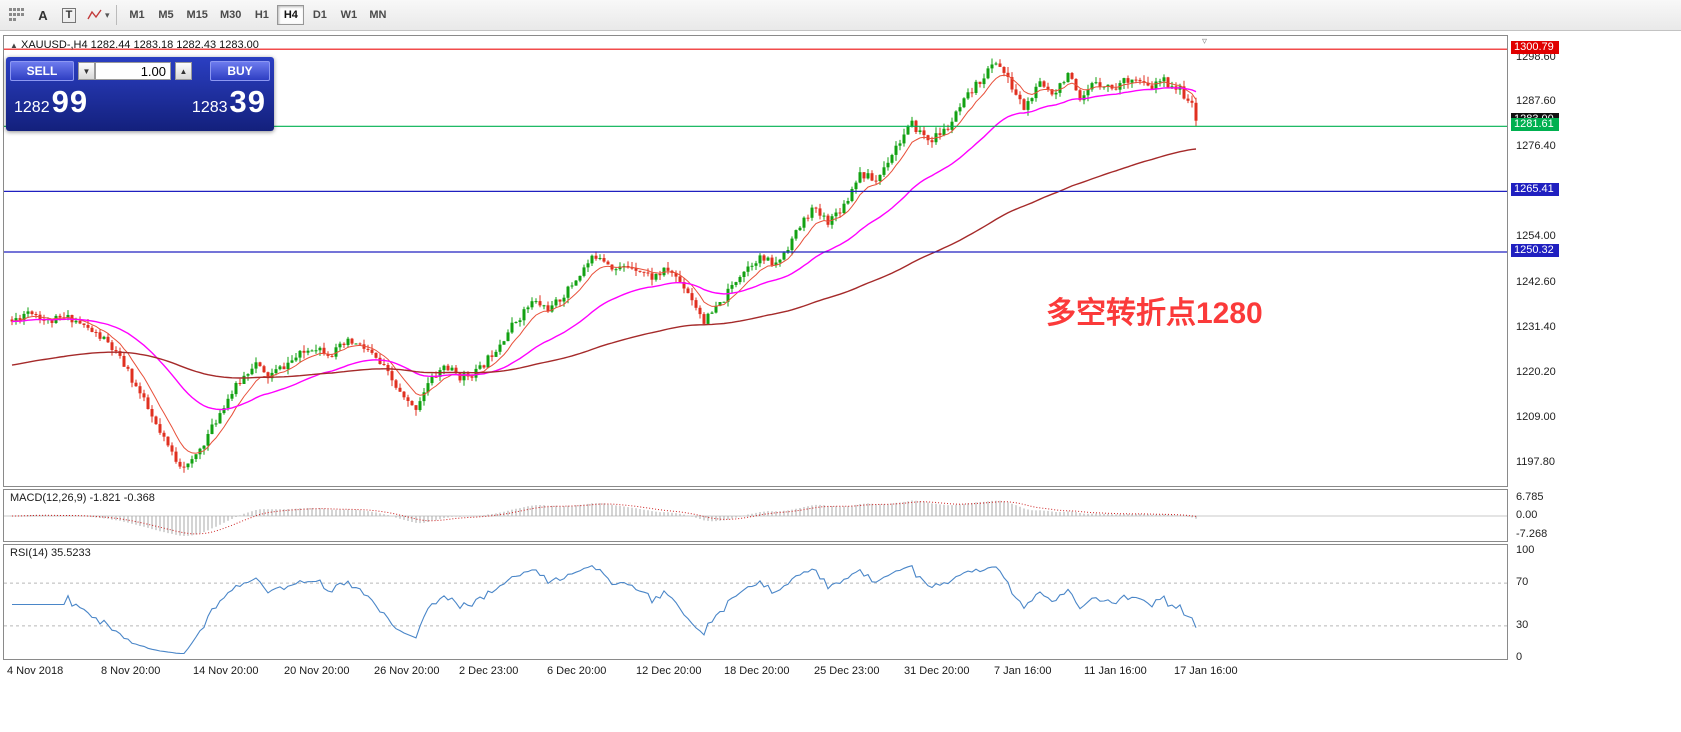  What do you see at coordinates (1525, 550) in the screenshot?
I see `rsi-axis-label: 100` at bounding box center [1525, 550].